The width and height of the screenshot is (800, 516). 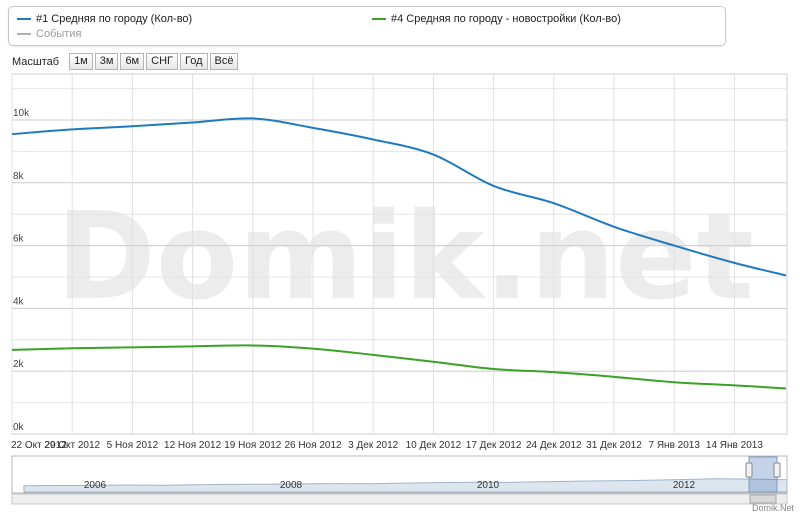 I want to click on x-tick-label: 24 Дек 2012, so click(x=554, y=445).